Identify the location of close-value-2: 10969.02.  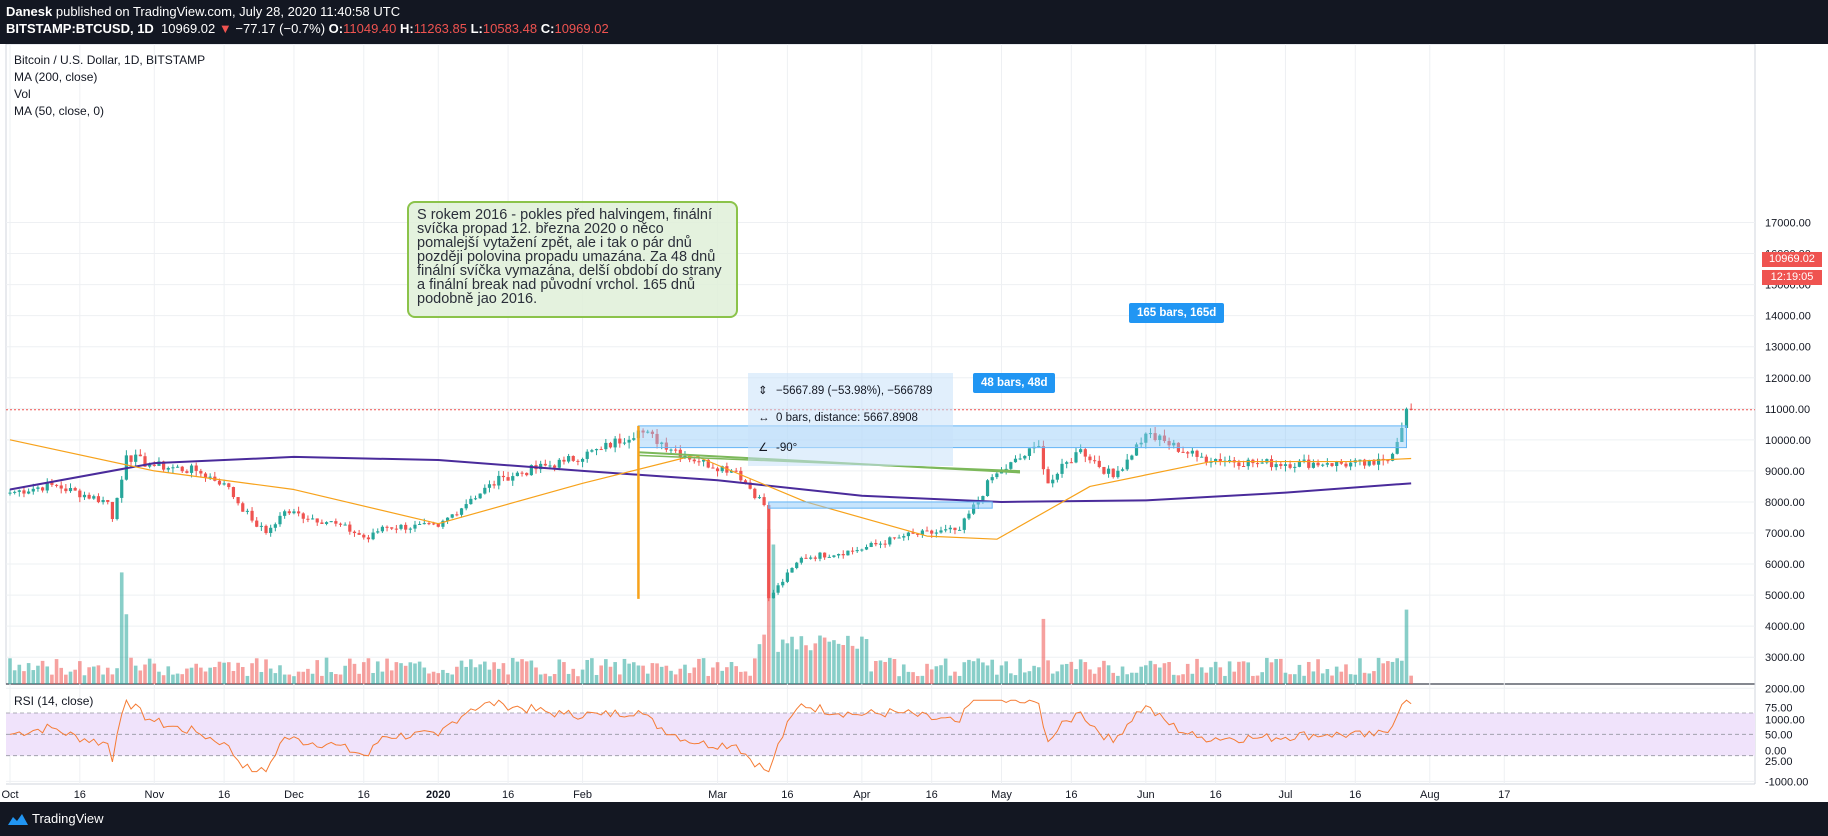
(581, 28).